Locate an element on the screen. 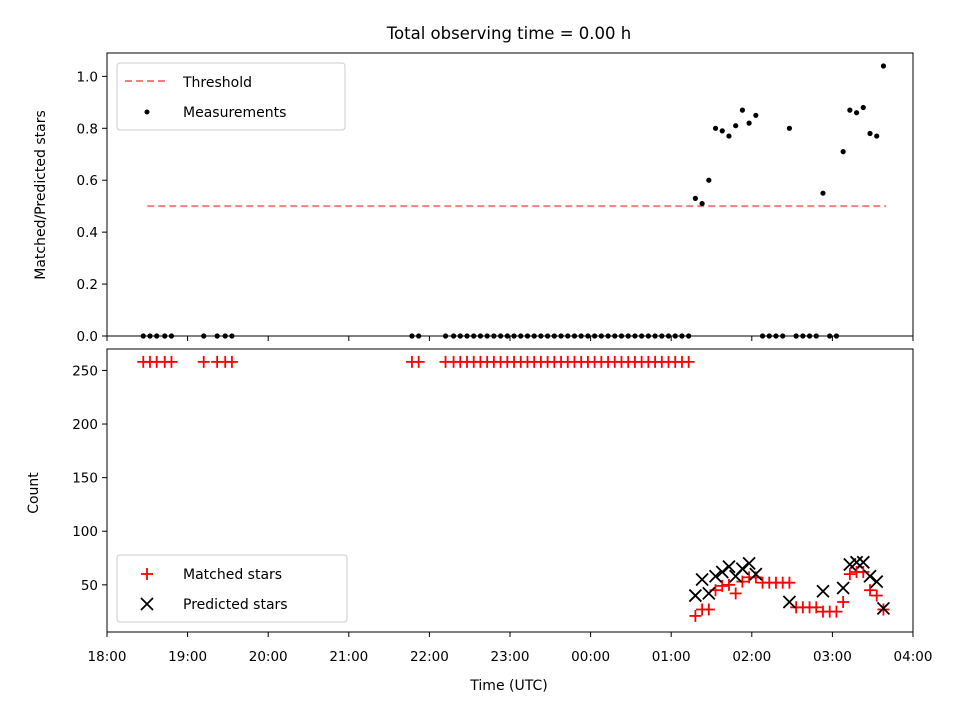  count-y-tick-label: 200 is located at coordinates (85, 425).